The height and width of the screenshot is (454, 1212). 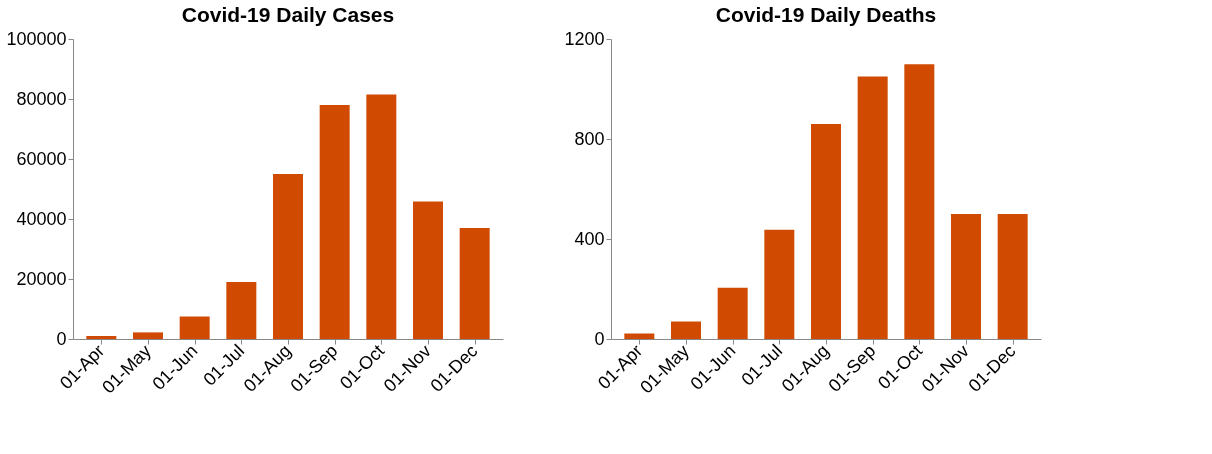 I want to click on y-tick-label: 40000, so click(x=41, y=218).